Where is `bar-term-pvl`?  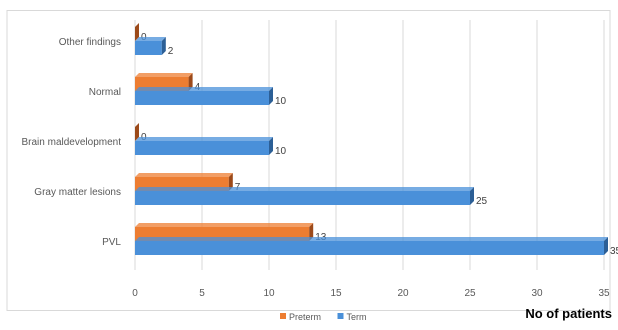
bar-term-pvl is located at coordinates (371, 246).